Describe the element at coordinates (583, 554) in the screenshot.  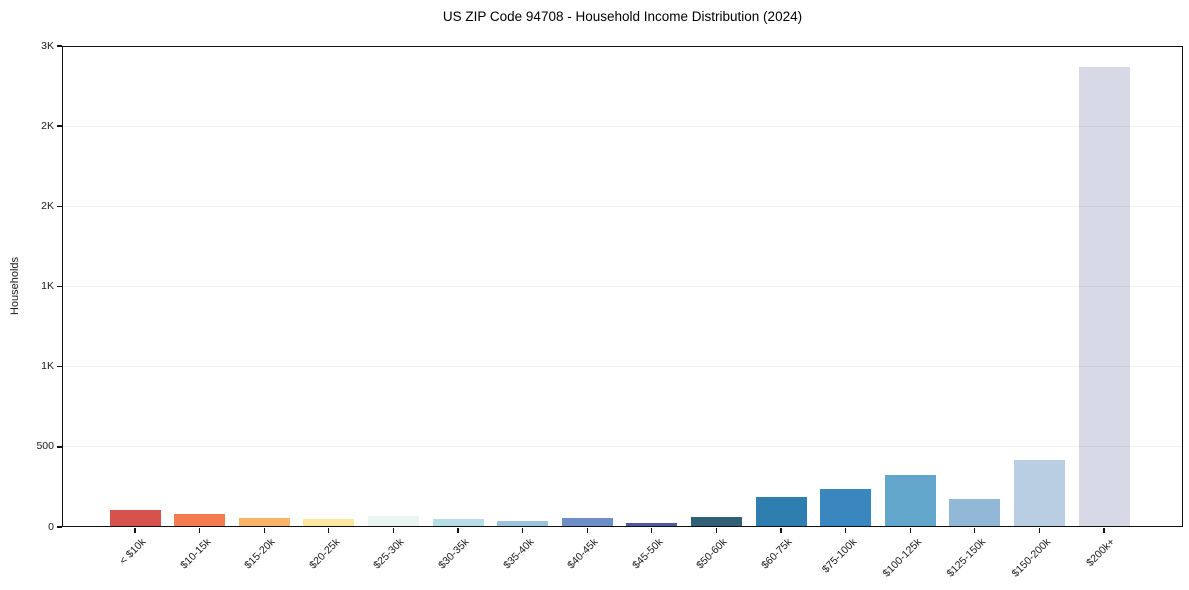
I see `x-tick-label: $40-45k` at that location.